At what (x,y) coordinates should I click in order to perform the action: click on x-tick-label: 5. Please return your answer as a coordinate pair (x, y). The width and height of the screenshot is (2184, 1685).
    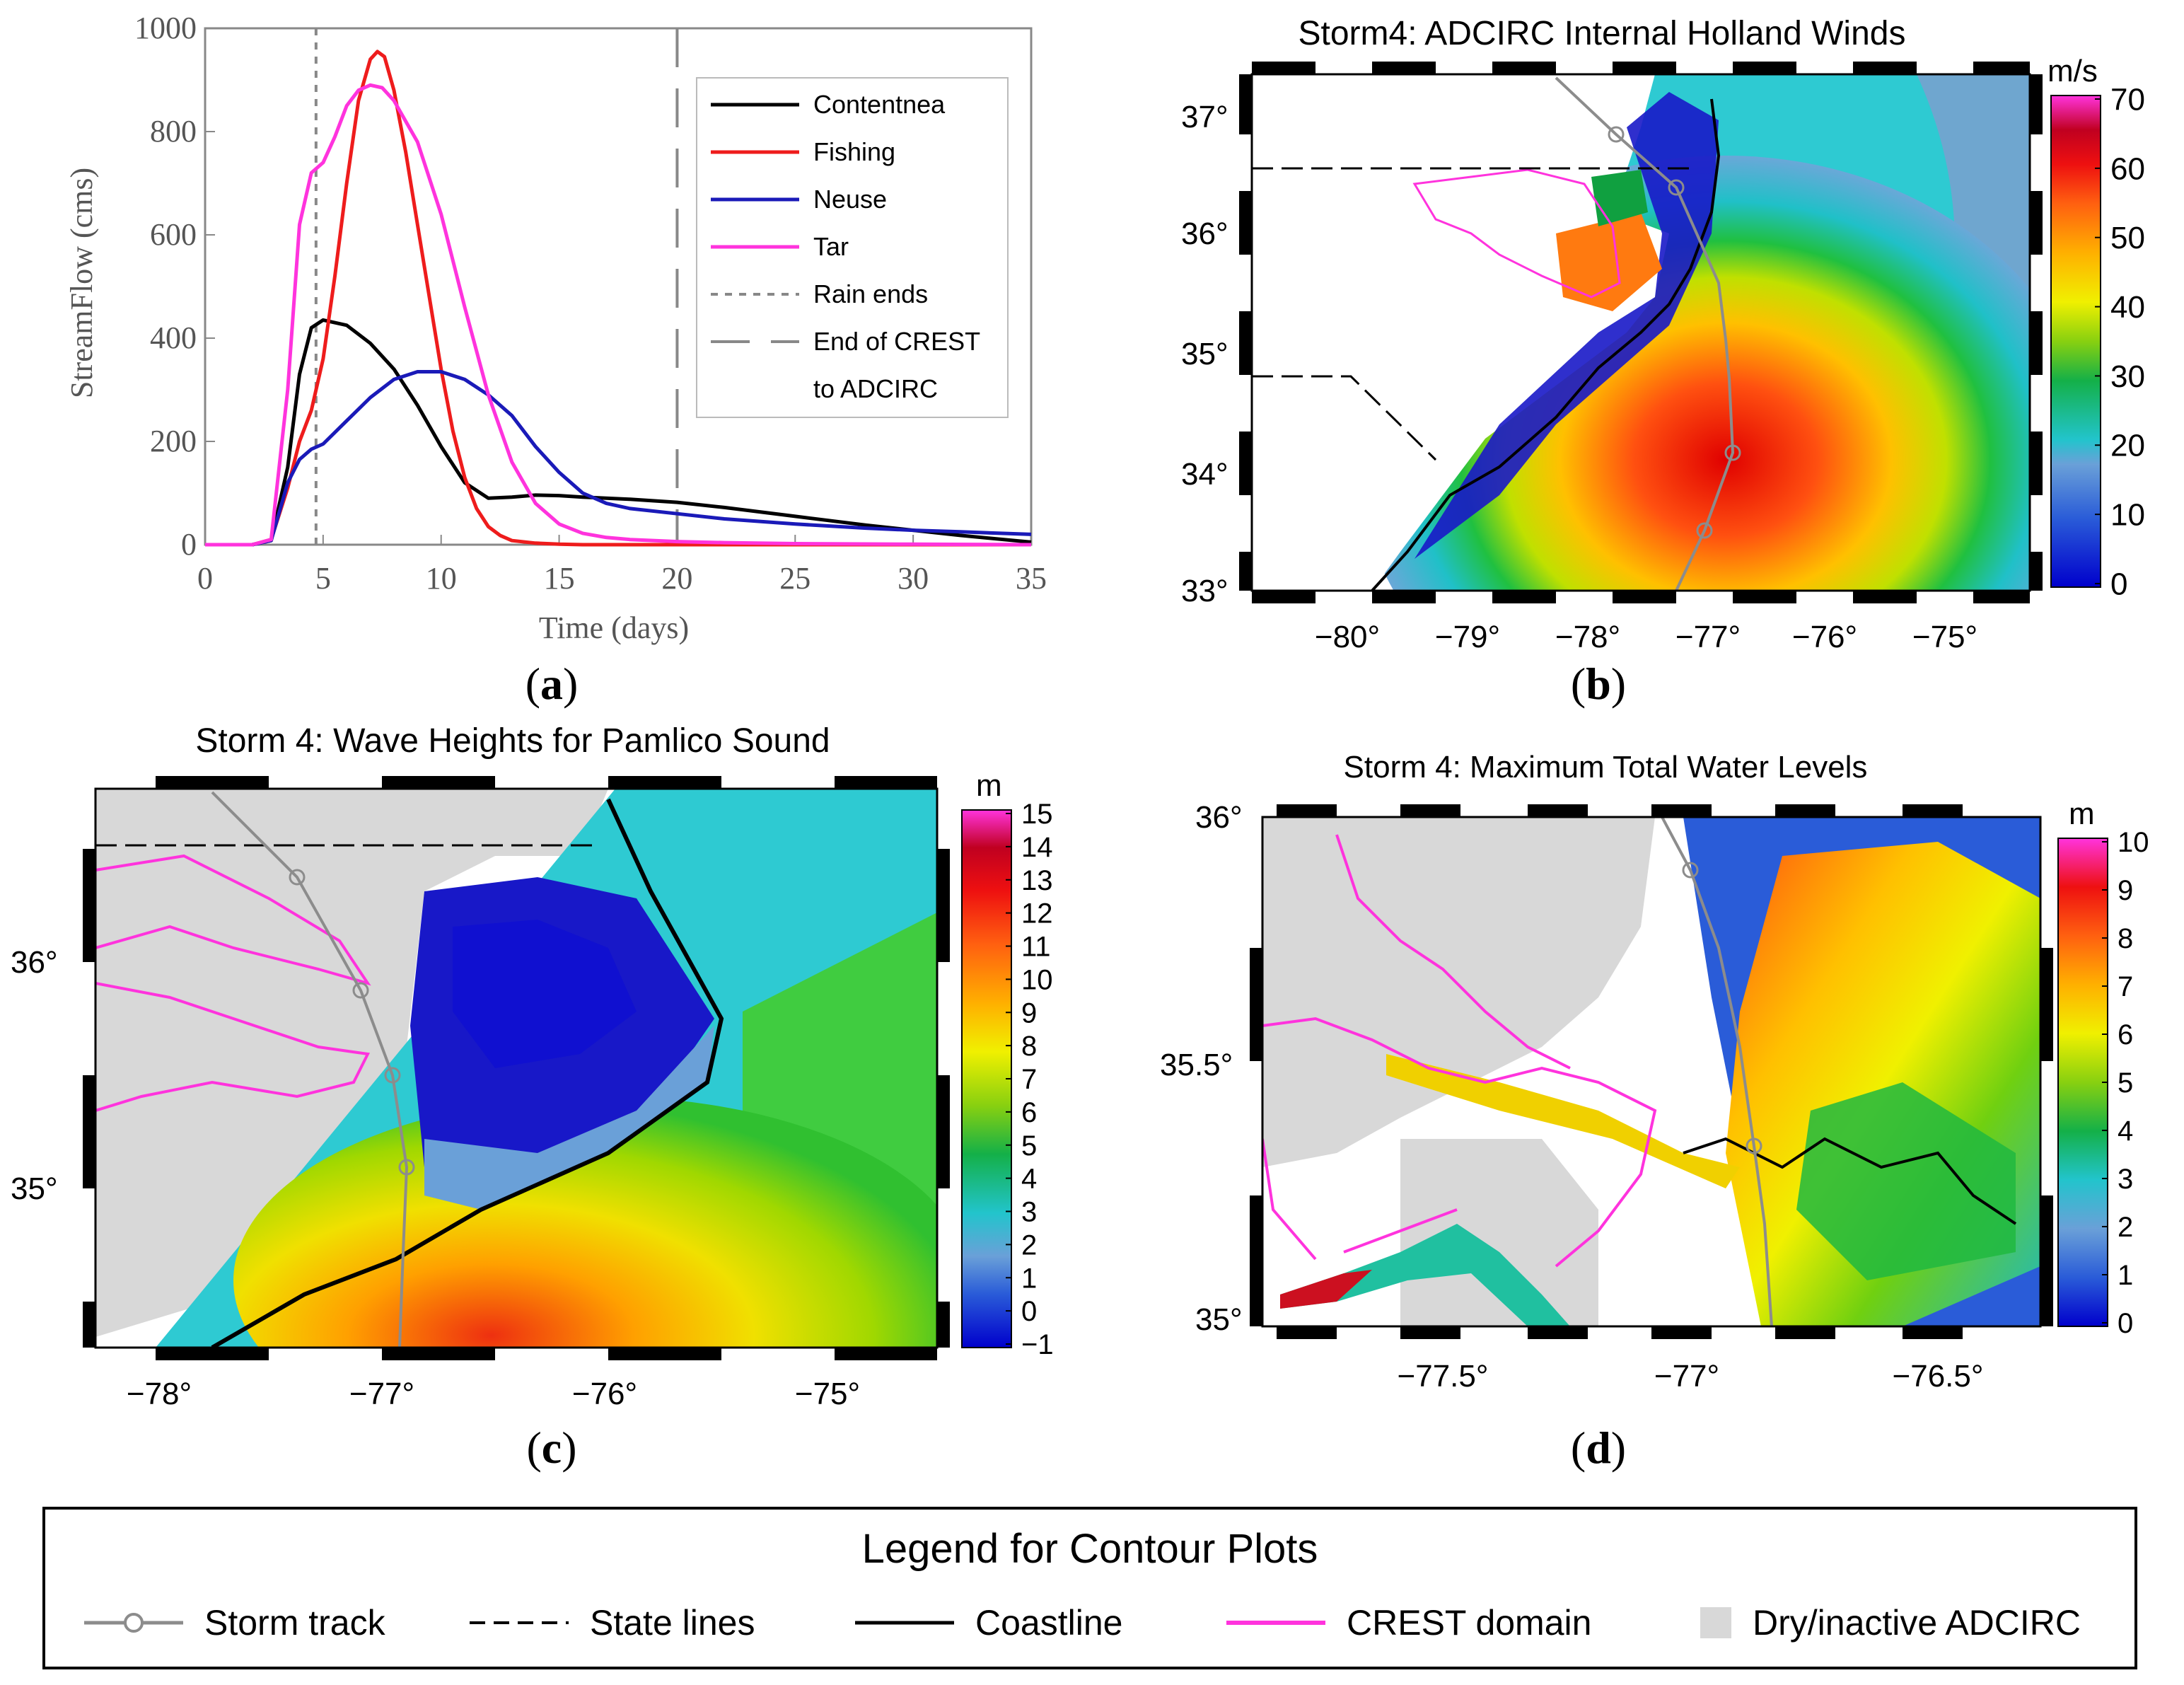
    Looking at the image, I should click on (323, 578).